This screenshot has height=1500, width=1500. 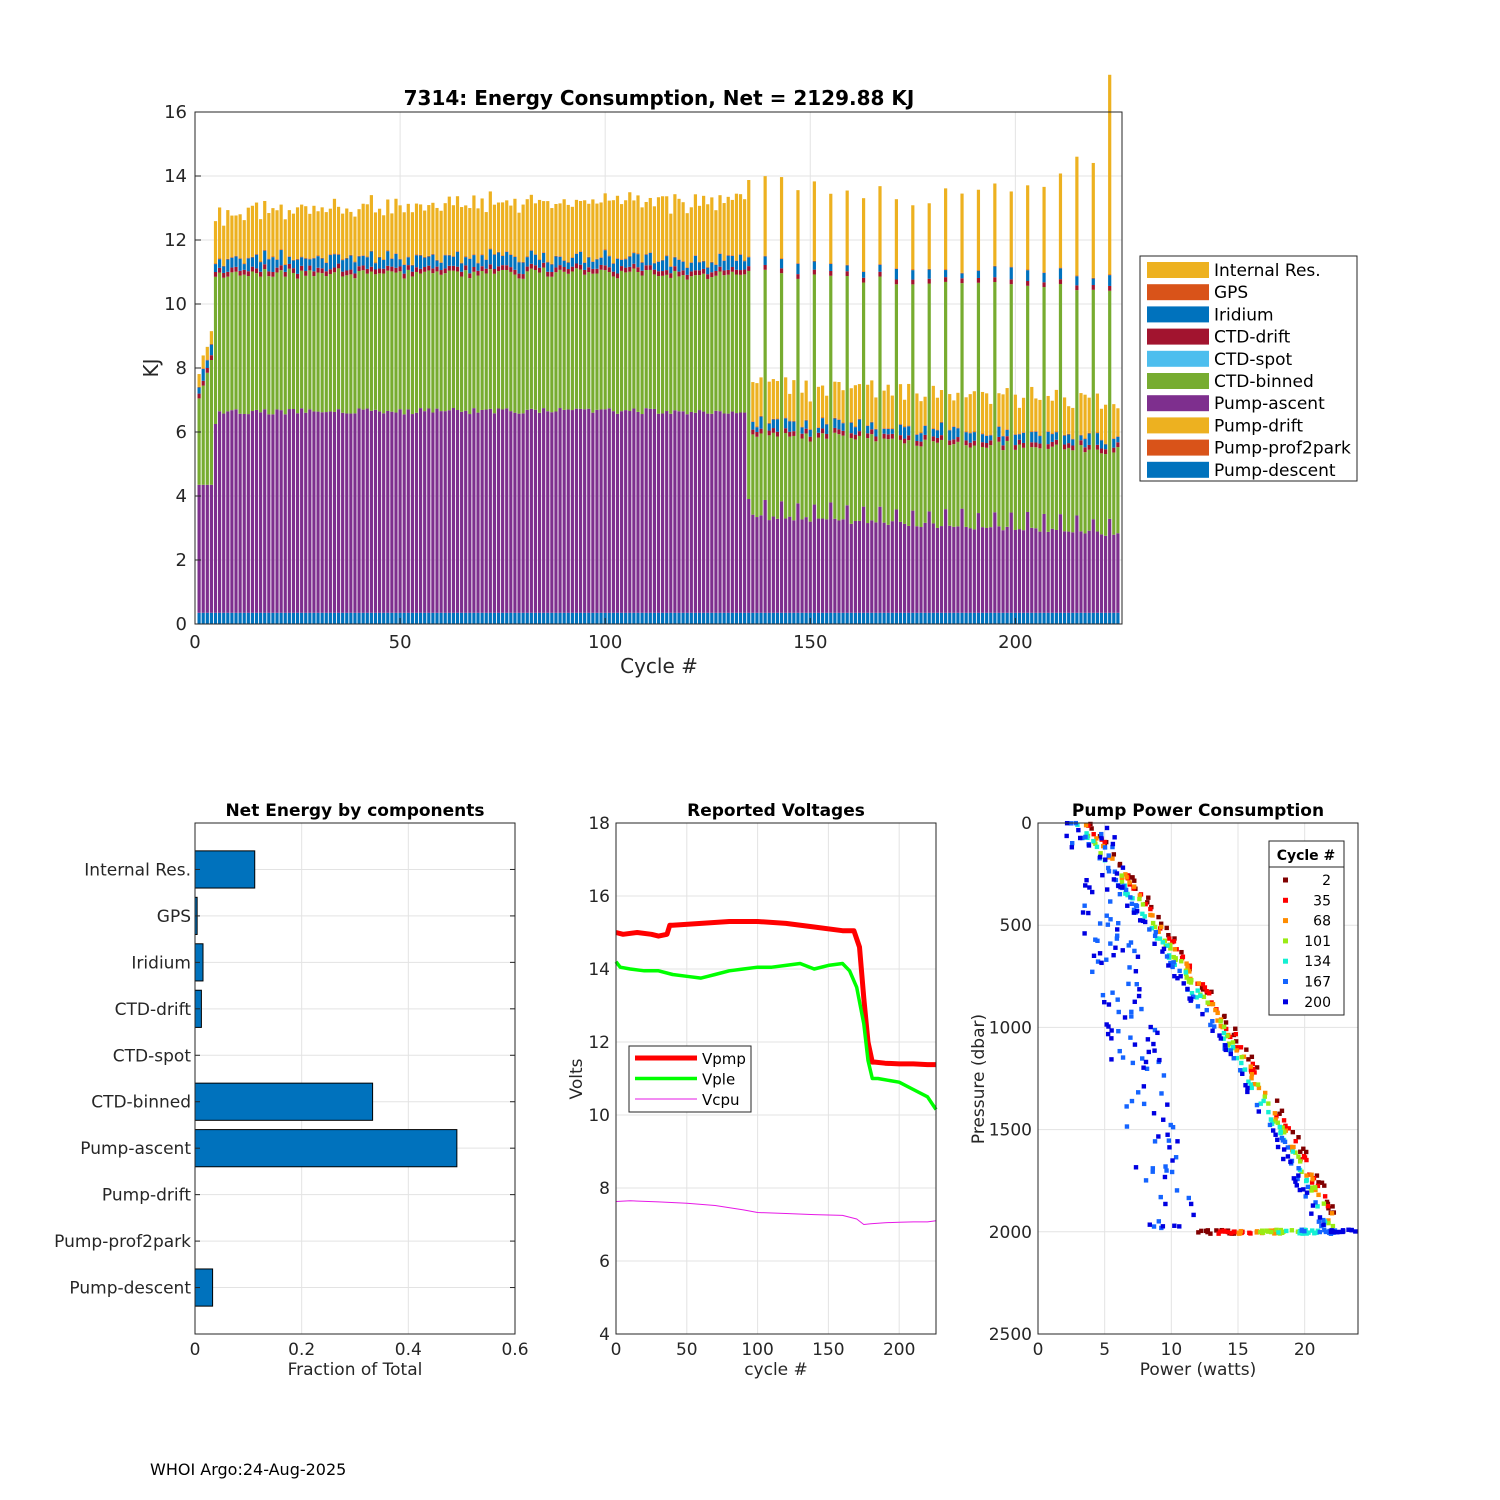 What do you see at coordinates (1178, 381) in the screenshot?
I see `energy-legend-swatch` at bounding box center [1178, 381].